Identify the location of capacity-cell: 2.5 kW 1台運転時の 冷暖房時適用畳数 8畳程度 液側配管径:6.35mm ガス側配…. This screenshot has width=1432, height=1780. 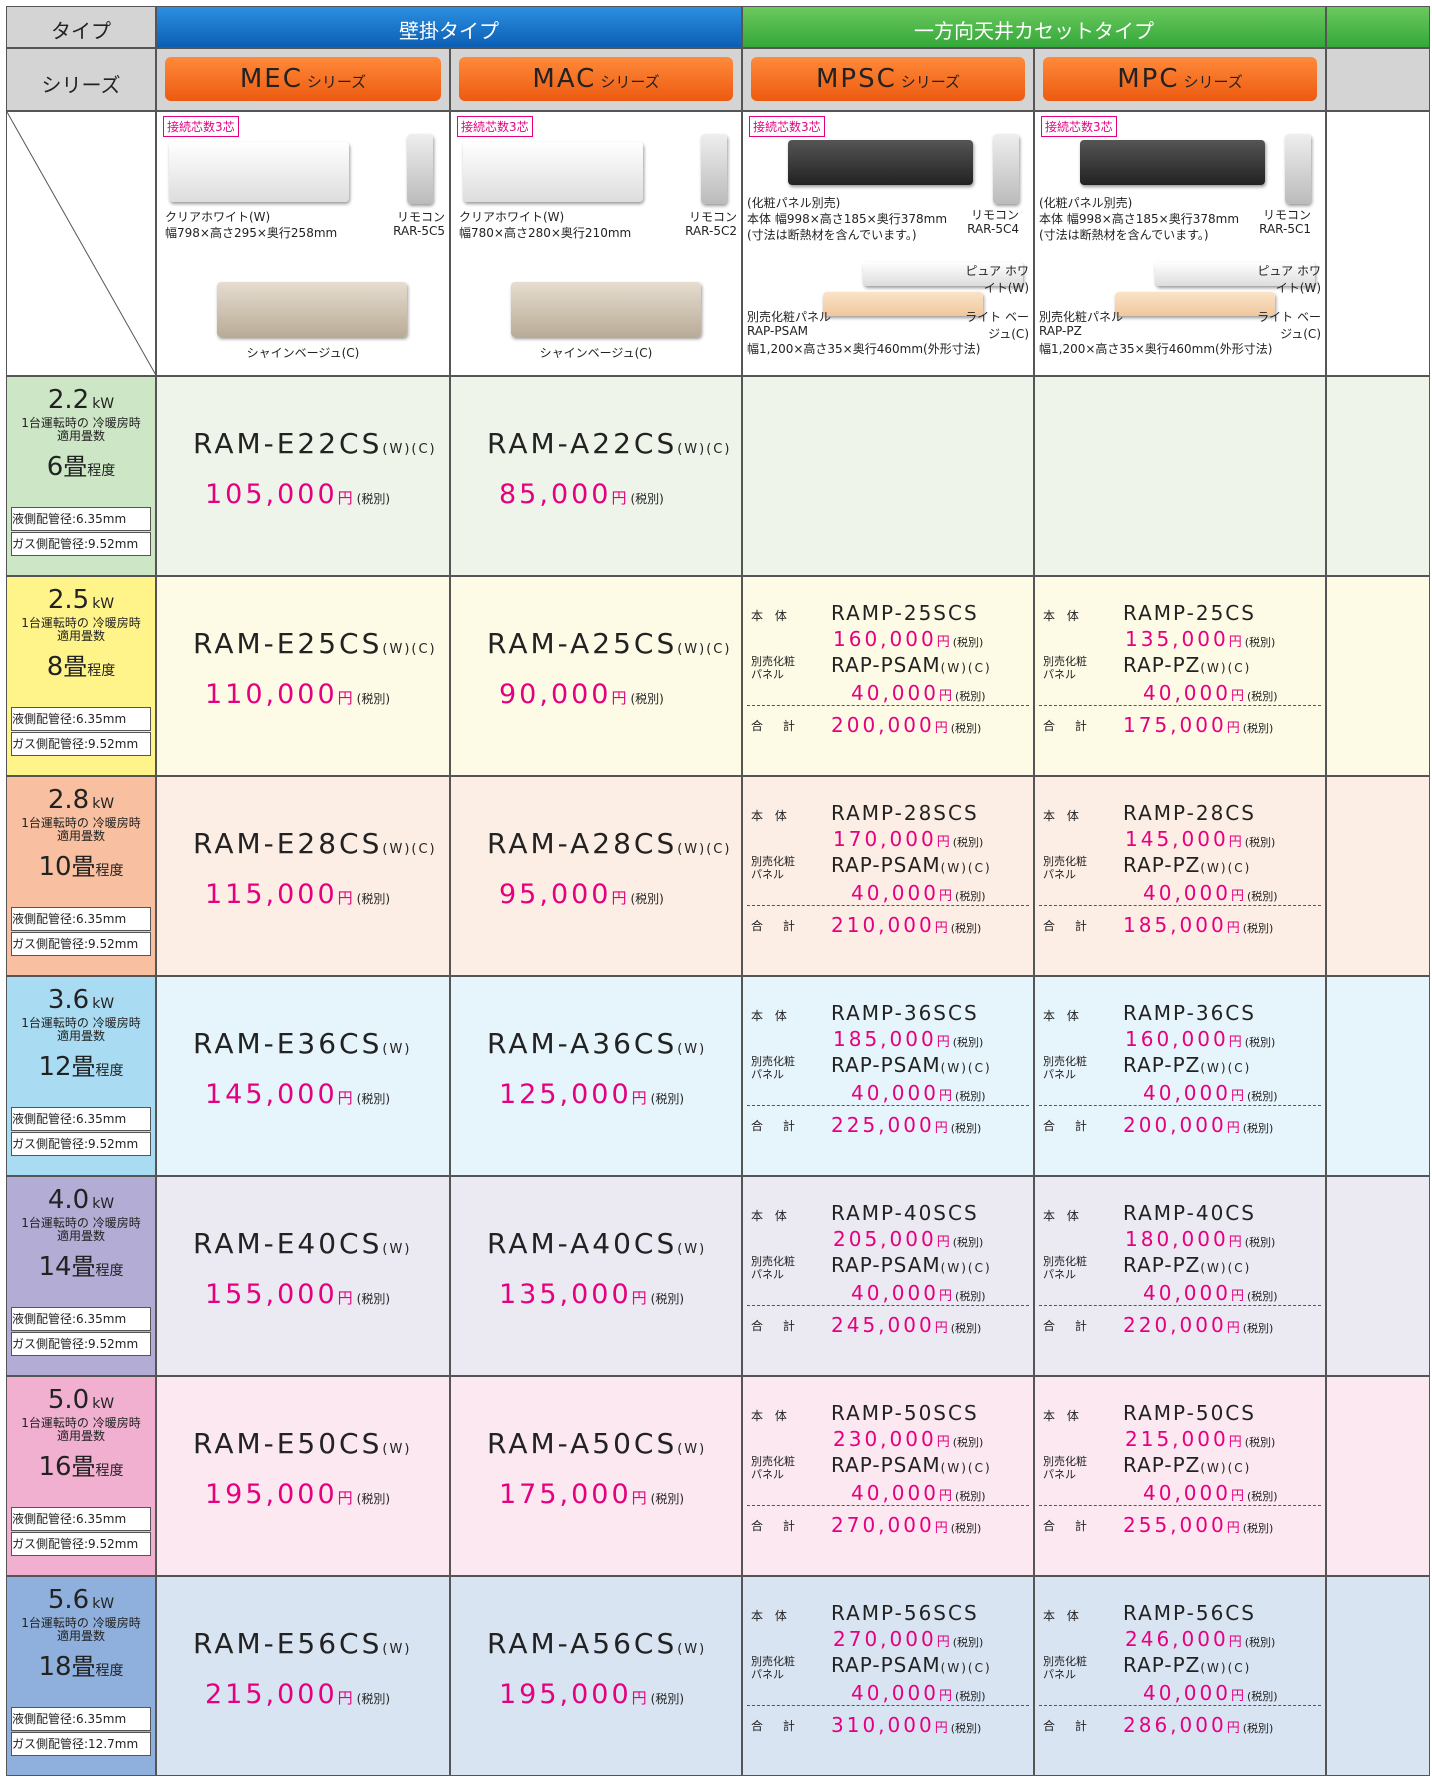
(81, 676).